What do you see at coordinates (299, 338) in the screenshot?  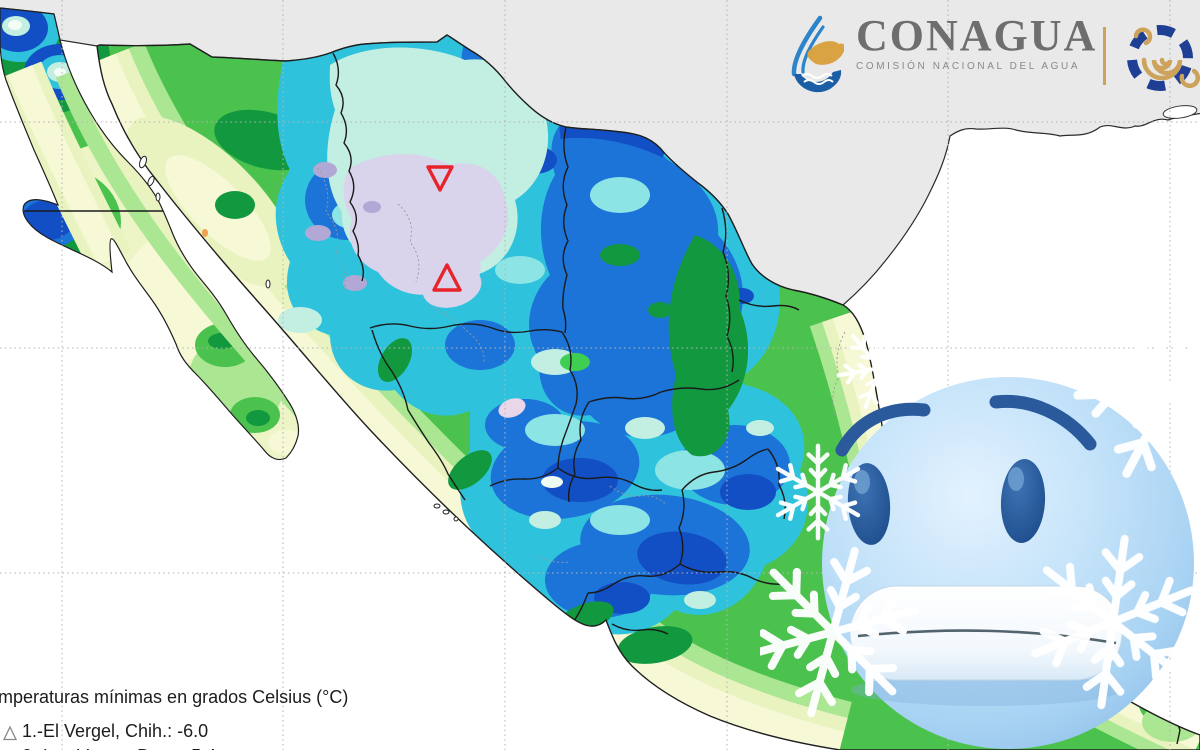 I see `islands` at bounding box center [299, 338].